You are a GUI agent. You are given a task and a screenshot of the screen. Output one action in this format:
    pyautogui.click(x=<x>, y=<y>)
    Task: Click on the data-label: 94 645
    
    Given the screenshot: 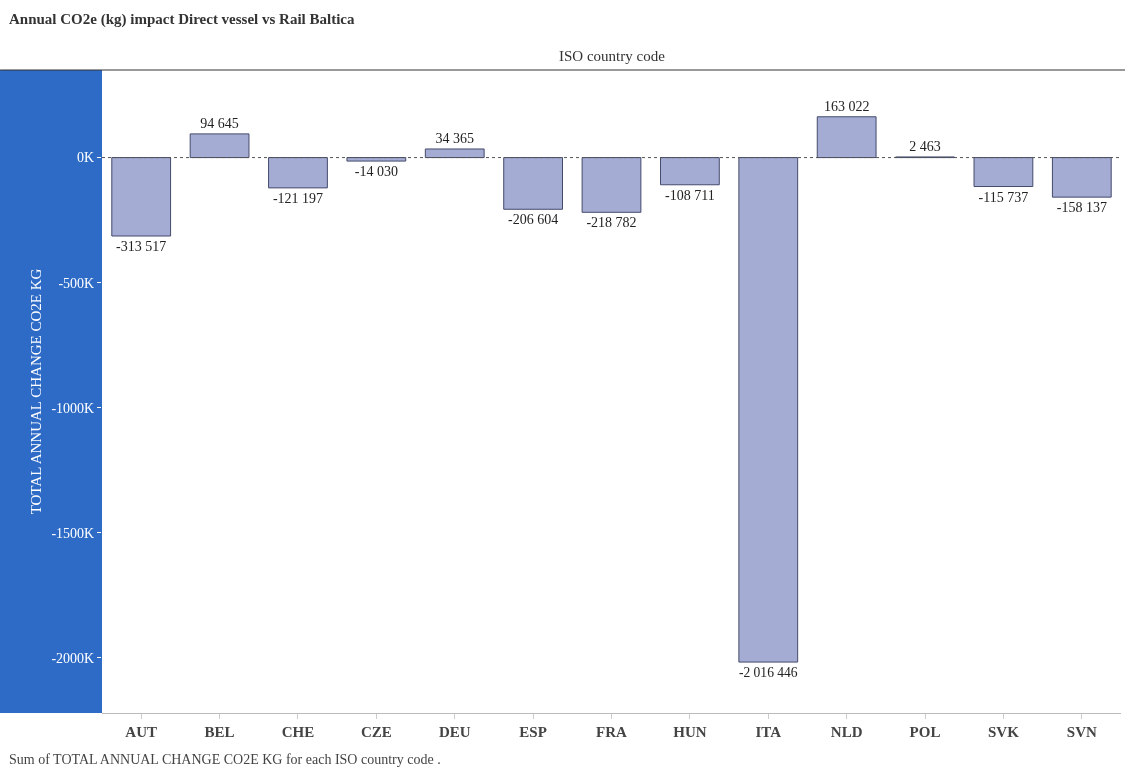 What is the action you would take?
    pyautogui.click(x=219, y=123)
    